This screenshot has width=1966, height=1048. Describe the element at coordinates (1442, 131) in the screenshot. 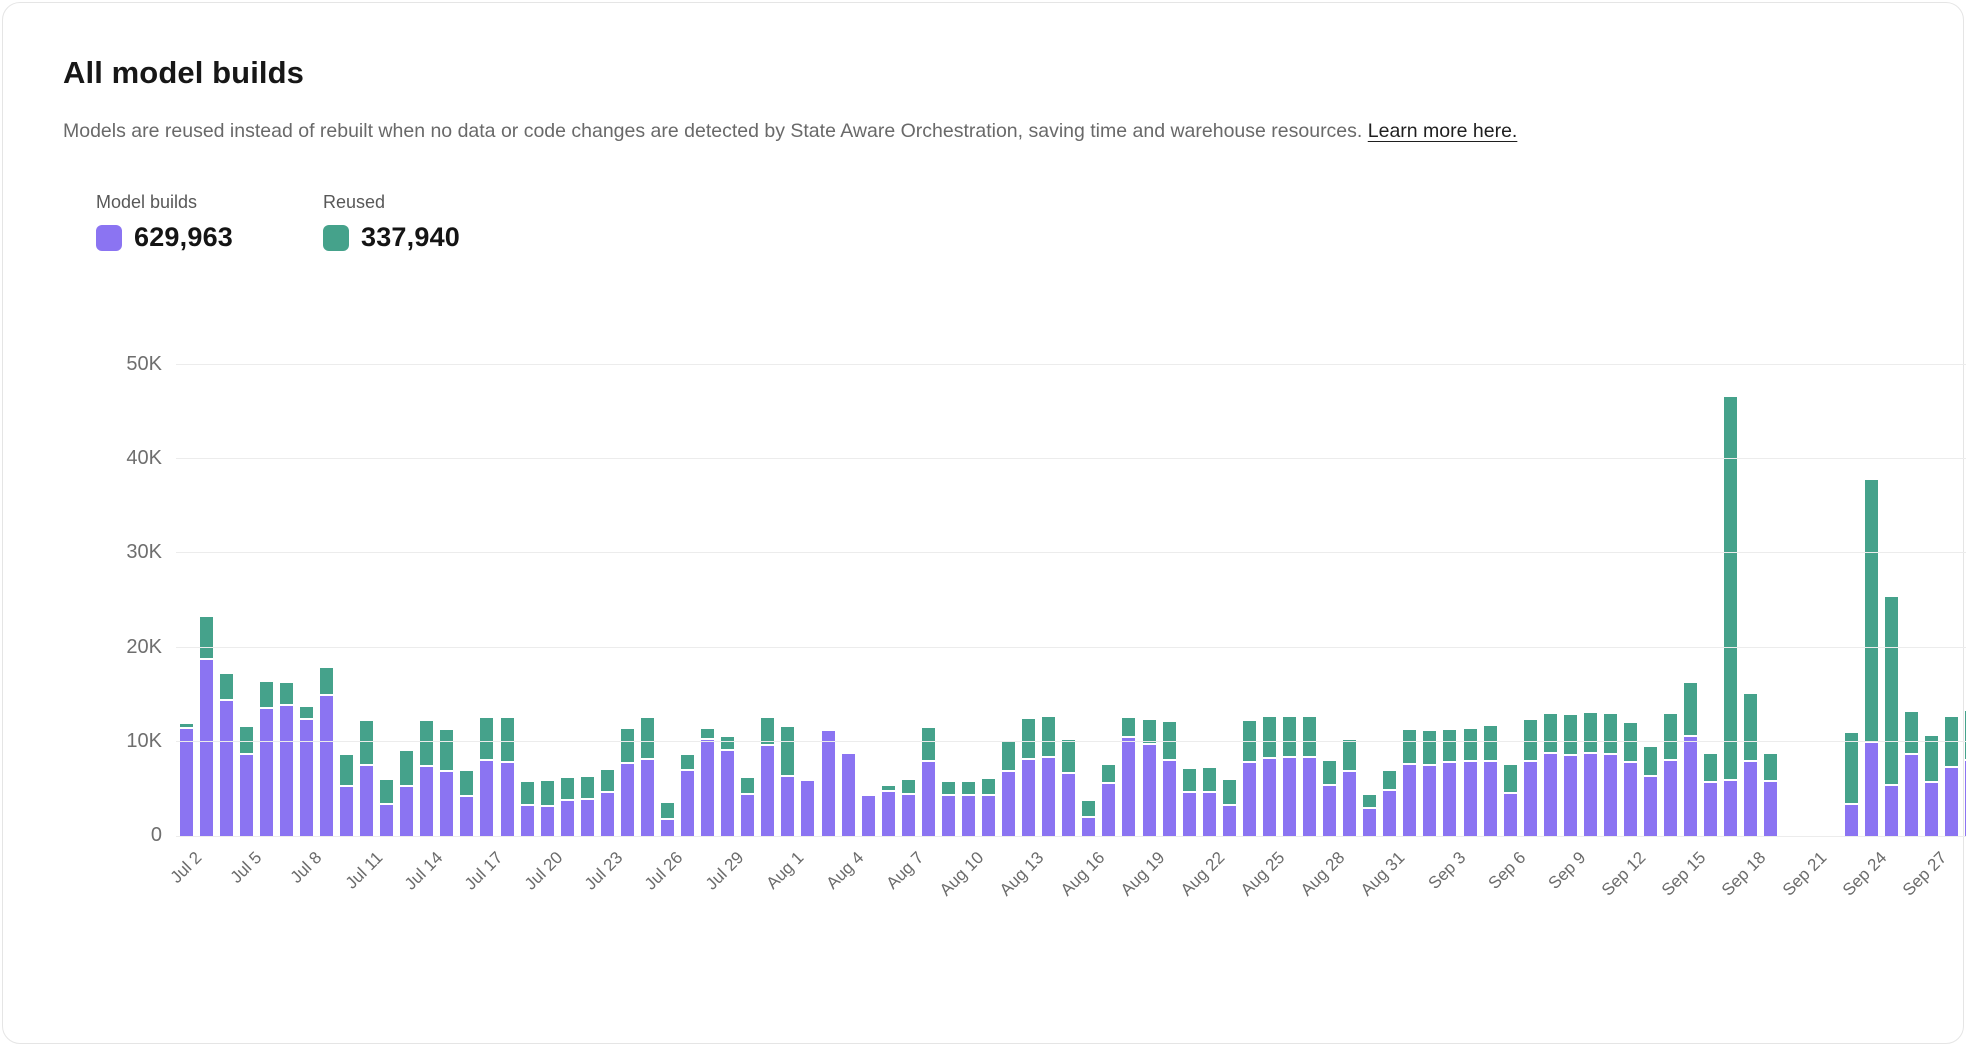

I see `learn-more-link: Learn more here.` at that location.